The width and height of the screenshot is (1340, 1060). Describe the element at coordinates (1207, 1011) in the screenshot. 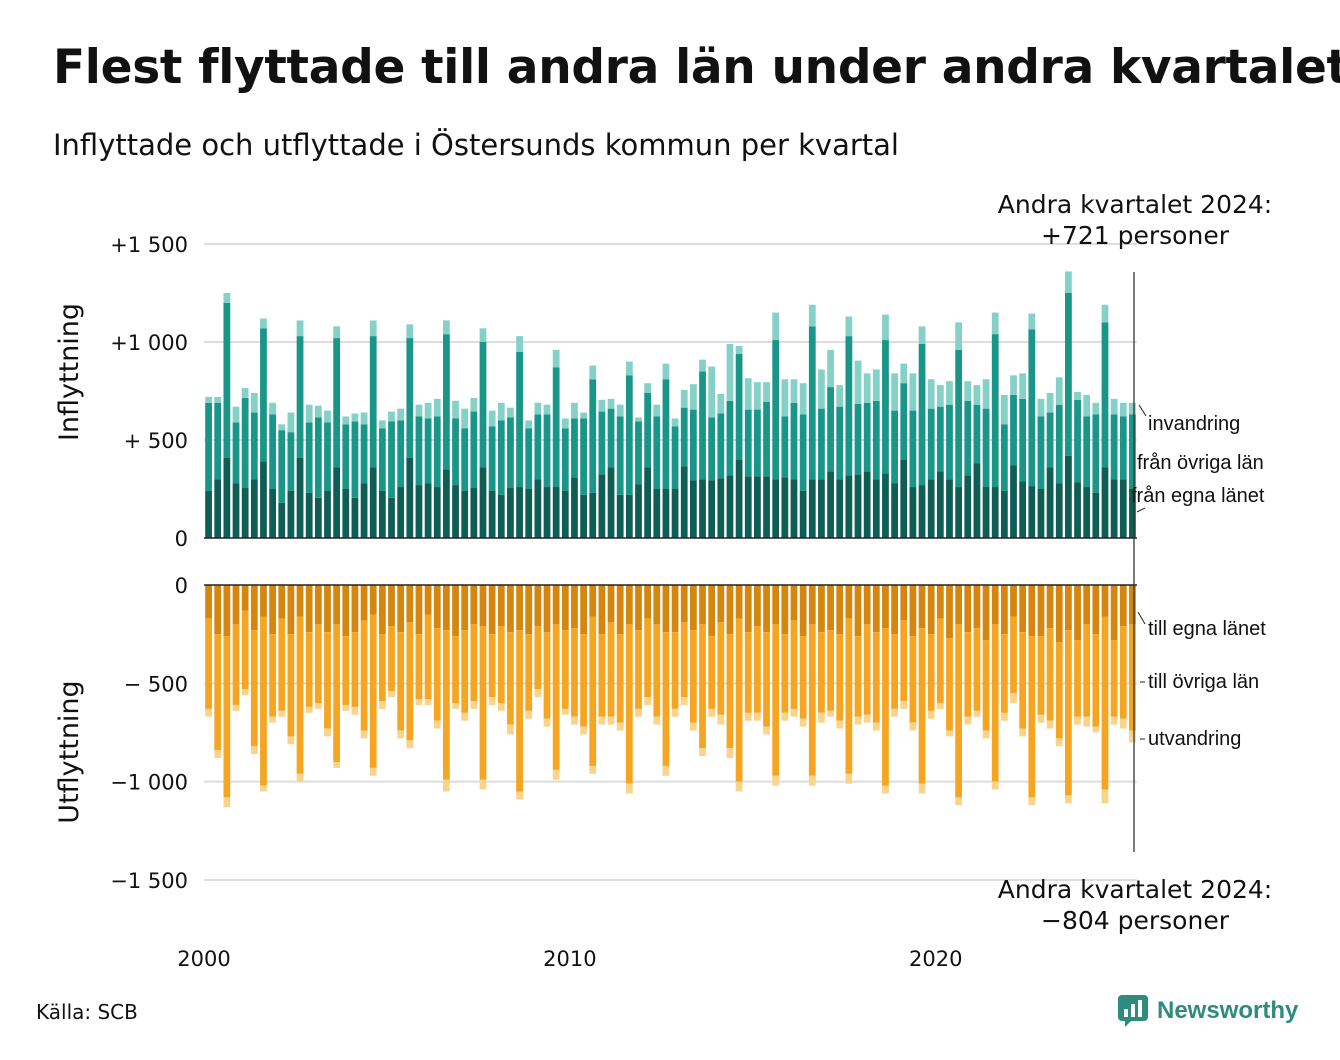

I see `brand-logo: Newsworthy` at that location.